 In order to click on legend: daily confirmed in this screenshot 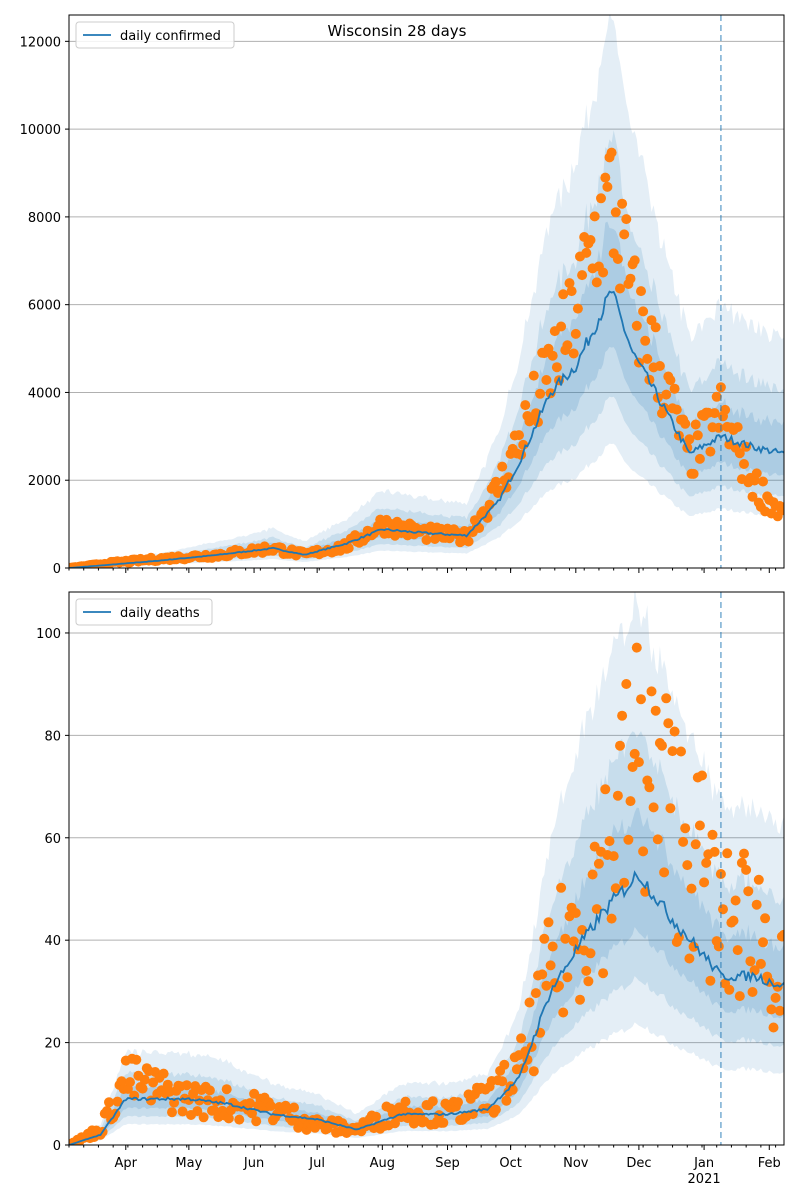, I will do `click(155, 35)`.